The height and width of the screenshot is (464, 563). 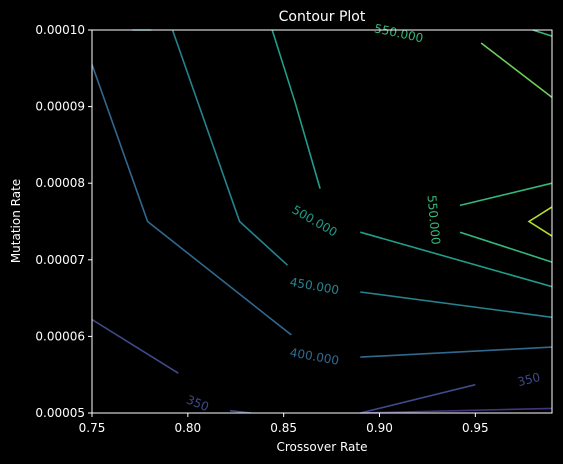 I want to click on contour-label-400-0: 400.000, so click(x=314, y=356).